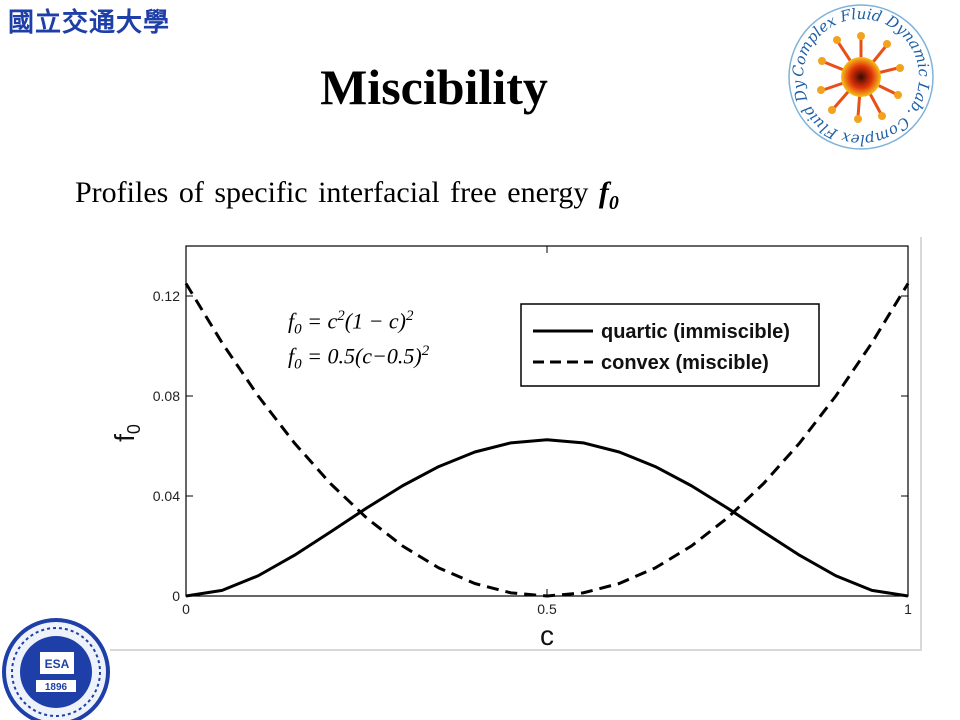  Describe the element at coordinates (89, 23) in the screenshot. I see `university-name: 國立交通大學` at that location.